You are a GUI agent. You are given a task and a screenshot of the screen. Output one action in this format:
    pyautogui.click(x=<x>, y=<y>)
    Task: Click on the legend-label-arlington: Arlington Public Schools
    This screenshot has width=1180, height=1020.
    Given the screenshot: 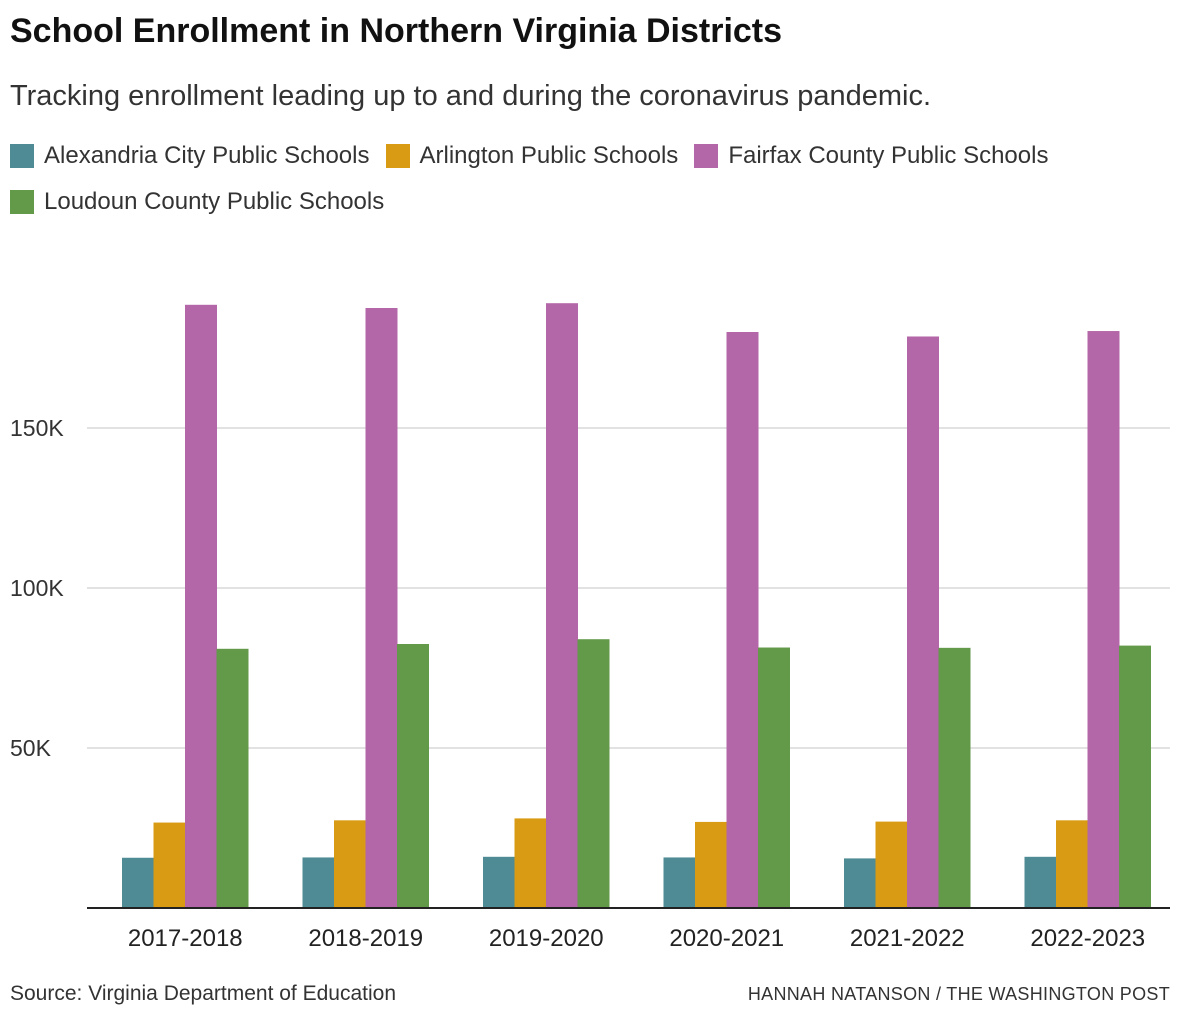 What is the action you would take?
    pyautogui.click(x=549, y=155)
    